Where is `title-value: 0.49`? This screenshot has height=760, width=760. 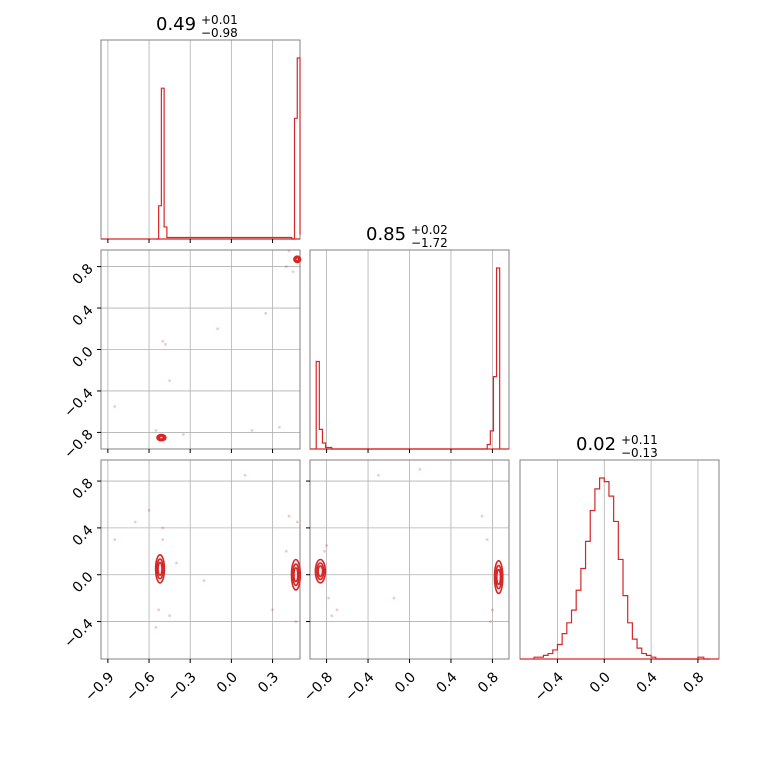 title-value: 0.49 is located at coordinates (176, 24).